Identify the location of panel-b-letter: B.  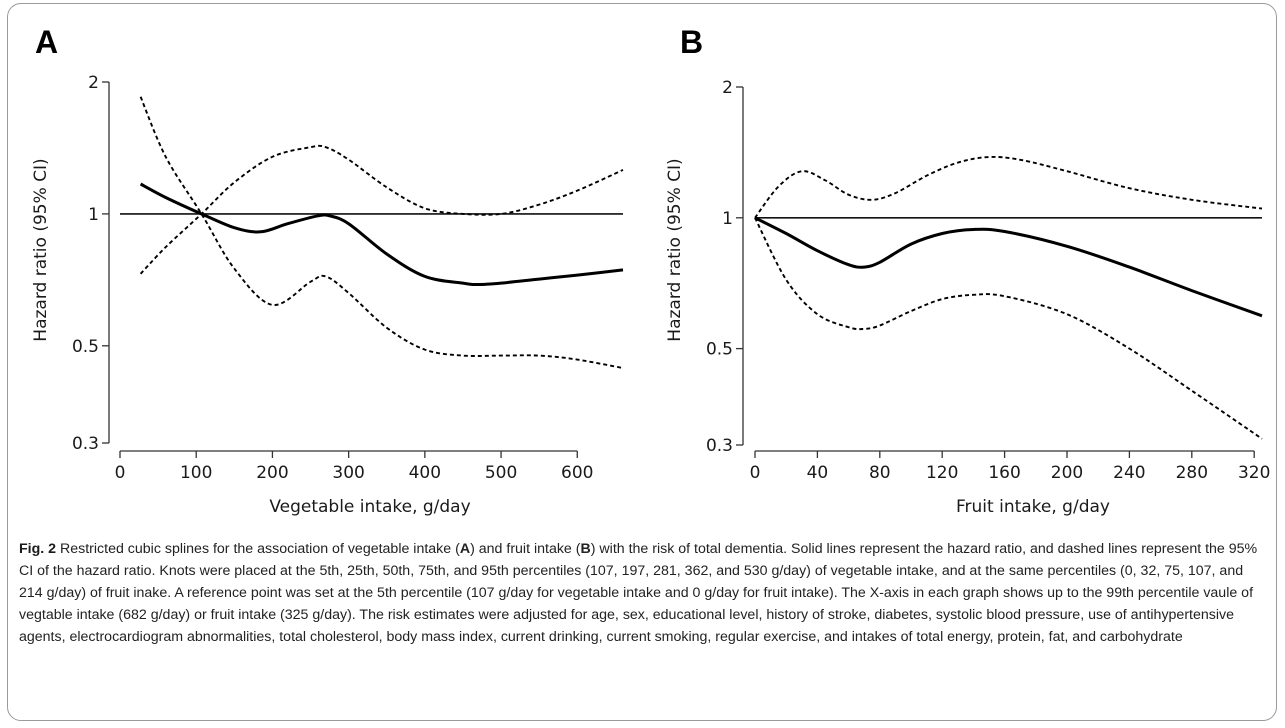
(691, 42).